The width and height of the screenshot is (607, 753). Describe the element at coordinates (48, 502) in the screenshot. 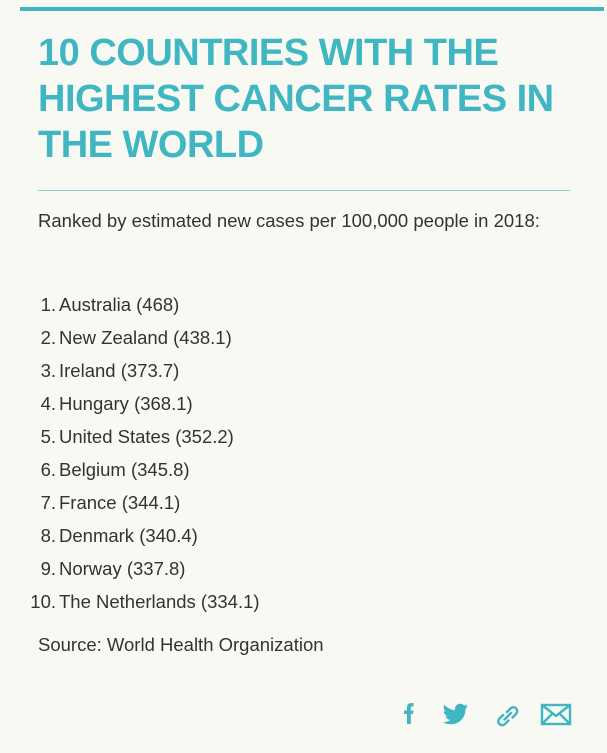

I see `rank: 7.` at that location.